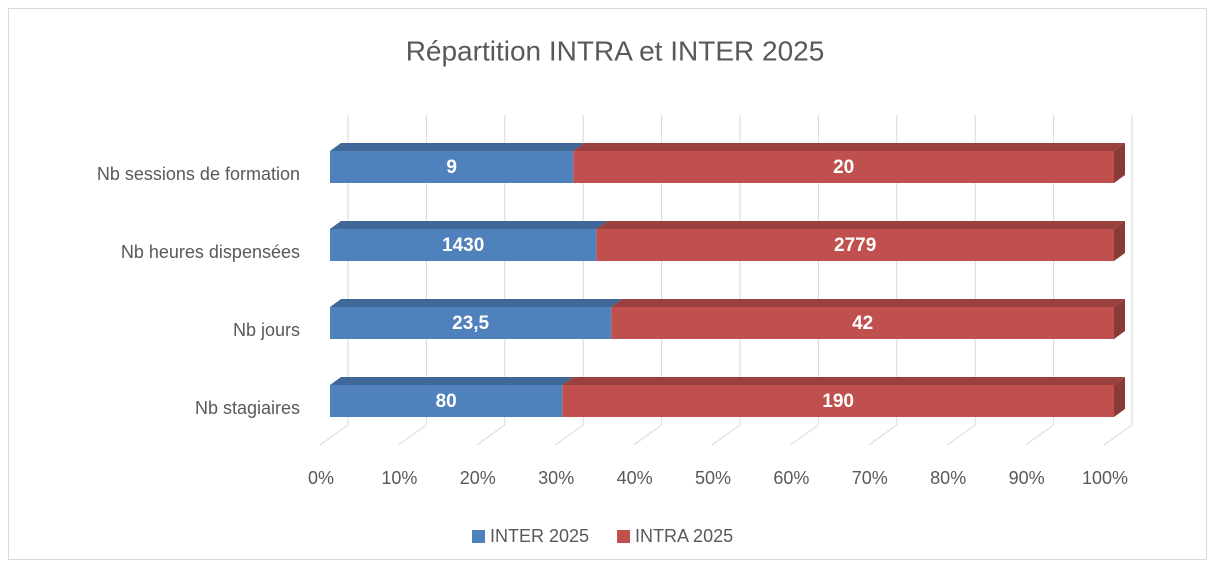  What do you see at coordinates (556, 478) in the screenshot?
I see `x-tick-label: 30%` at bounding box center [556, 478].